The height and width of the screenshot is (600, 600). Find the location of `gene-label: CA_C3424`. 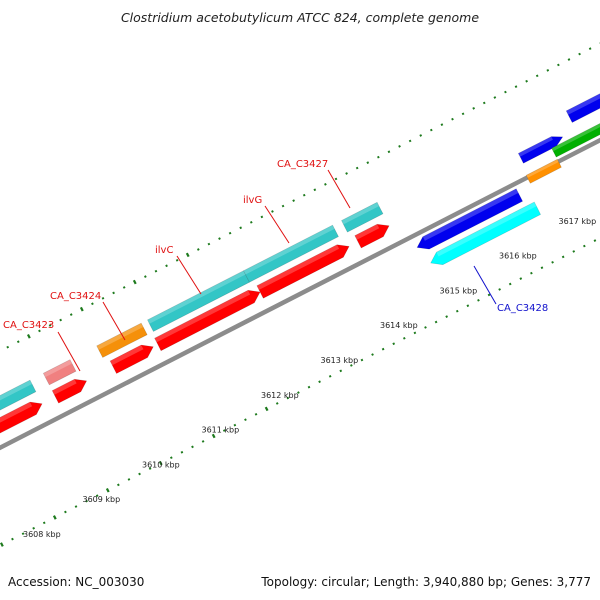

gene-label: CA_C3424 is located at coordinates (75, 296).